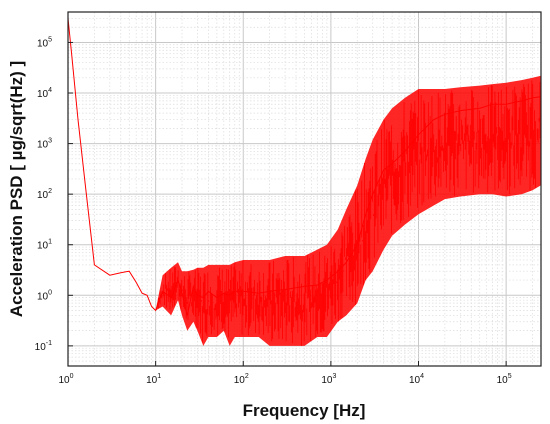 This screenshot has height=424, width=550. Describe the element at coordinates (16, 189) in the screenshot. I see `y-axis-label: Acceleration PSD [ µg/sqrt(Hz) ]` at that location.